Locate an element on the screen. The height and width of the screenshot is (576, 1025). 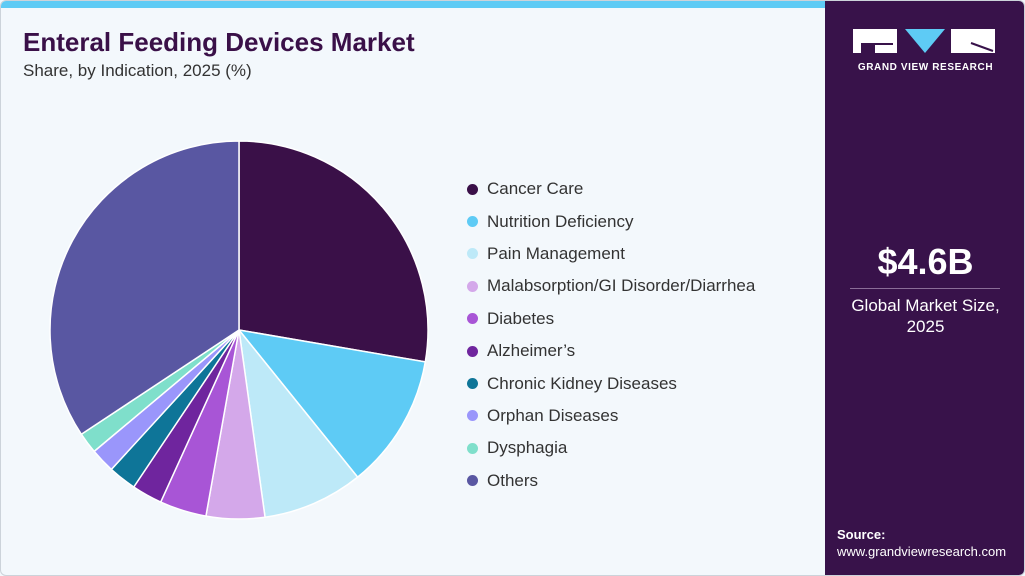
legend-label: Others is located at coordinates (513, 480).